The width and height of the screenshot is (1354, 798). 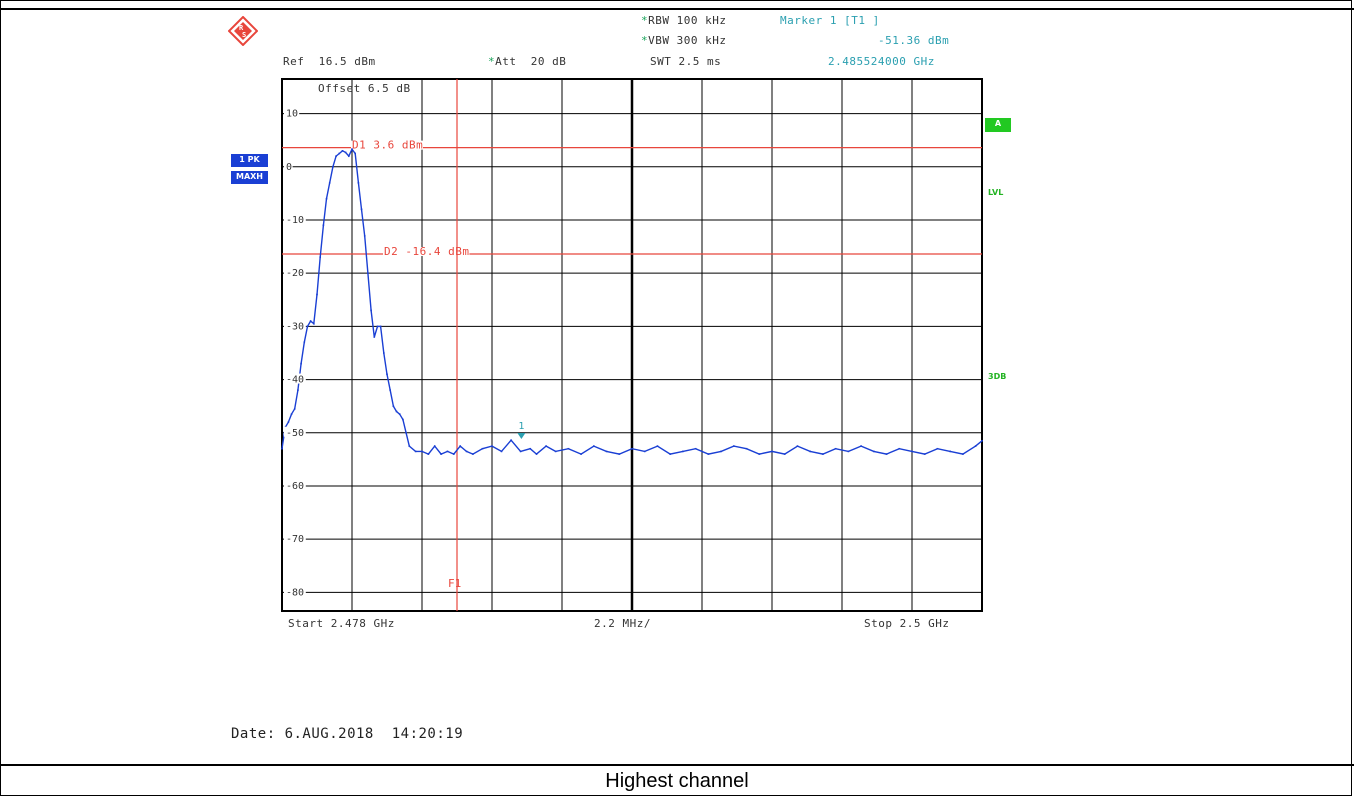 What do you see at coordinates (244, 35) in the screenshot?
I see `svg-text: S` at bounding box center [244, 35].